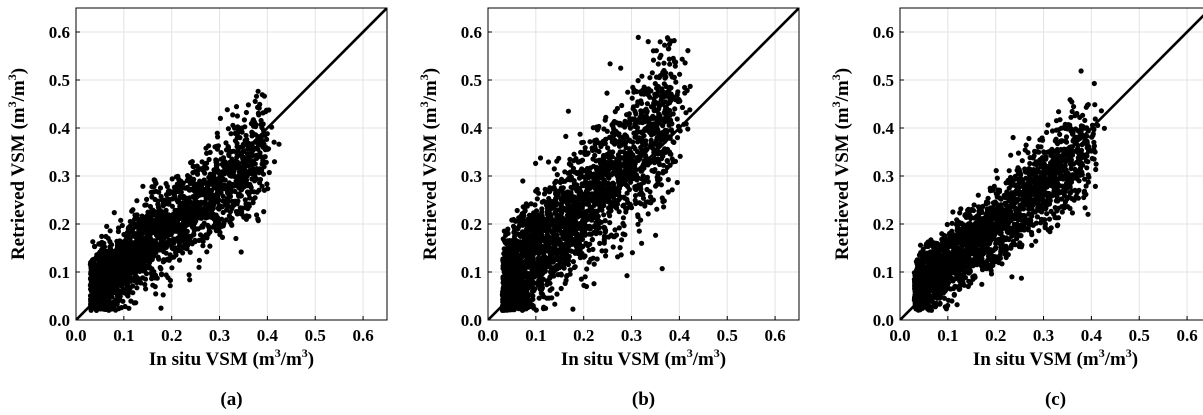  Describe the element at coordinates (59, 272) in the screenshot. I see `y-tick-label: 0.1` at that location.